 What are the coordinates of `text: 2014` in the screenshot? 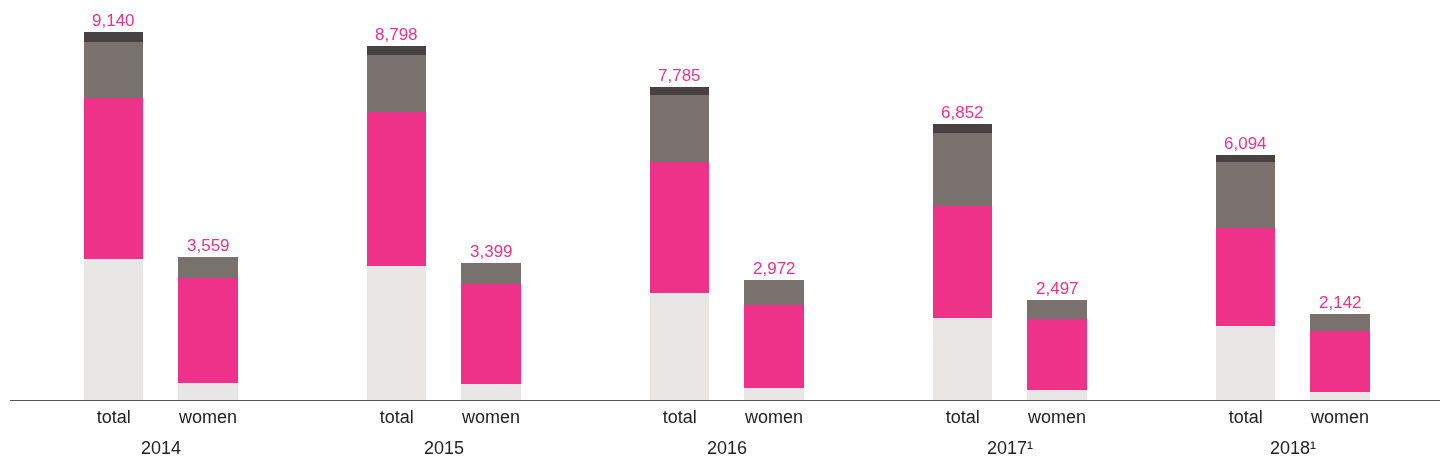 It's located at (161, 448).